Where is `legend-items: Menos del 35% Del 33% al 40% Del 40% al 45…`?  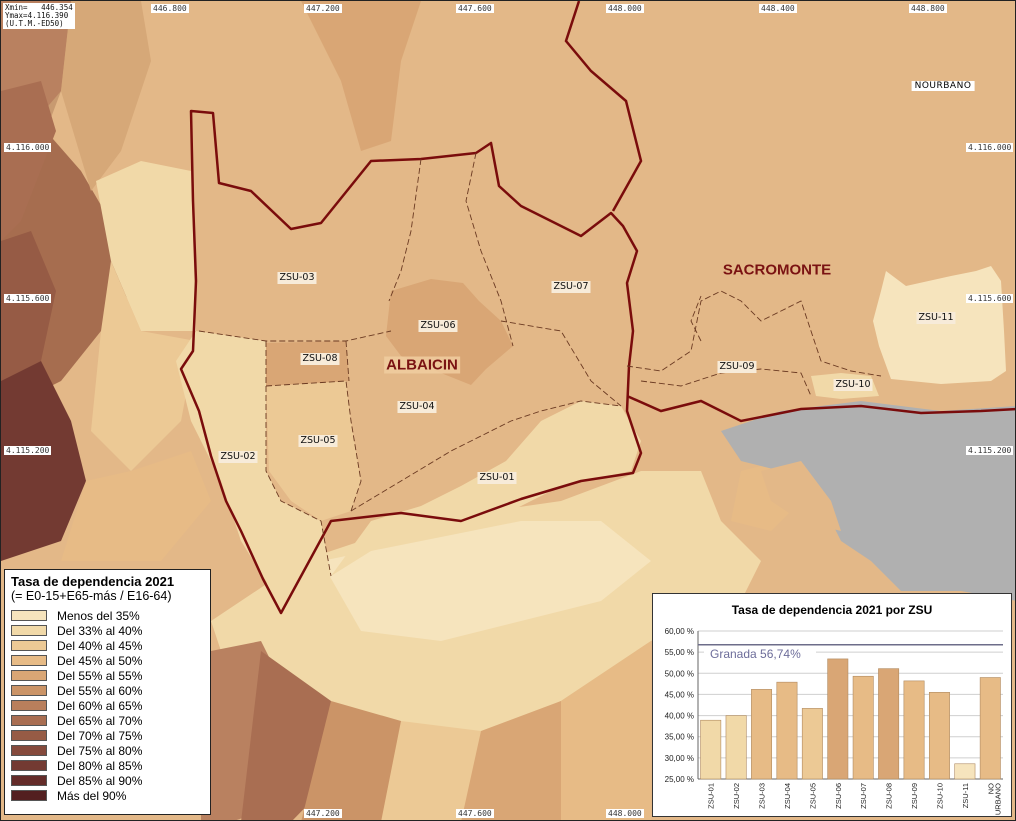 legend-items: Menos del 35% Del 33% al 40% Del 40% al 45… is located at coordinates (110, 705).